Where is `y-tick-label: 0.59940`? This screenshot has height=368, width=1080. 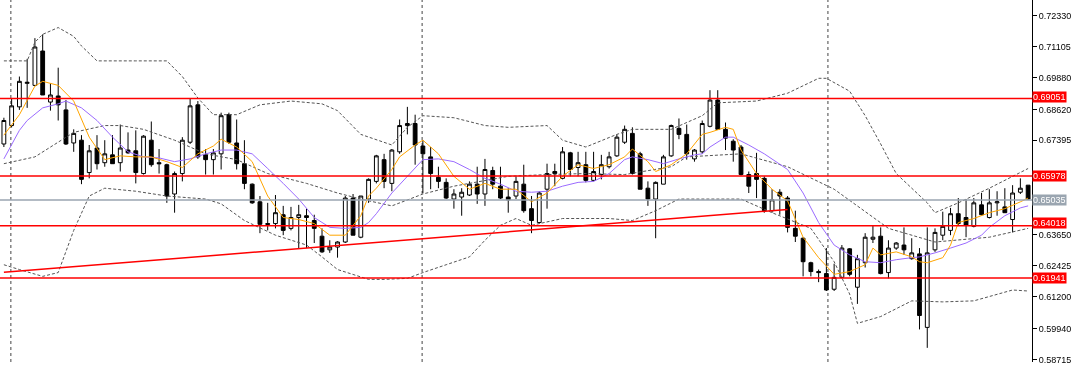
y-tick-label: 0.59940 is located at coordinates (1055, 328).